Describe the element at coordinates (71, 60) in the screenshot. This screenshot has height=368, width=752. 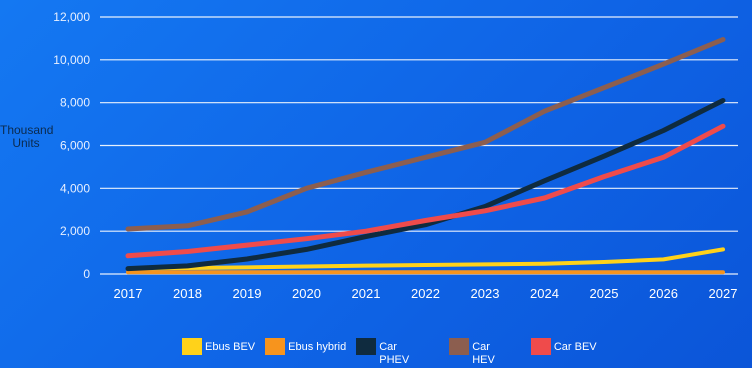
I see `y-tick-label: 10,000` at that location.